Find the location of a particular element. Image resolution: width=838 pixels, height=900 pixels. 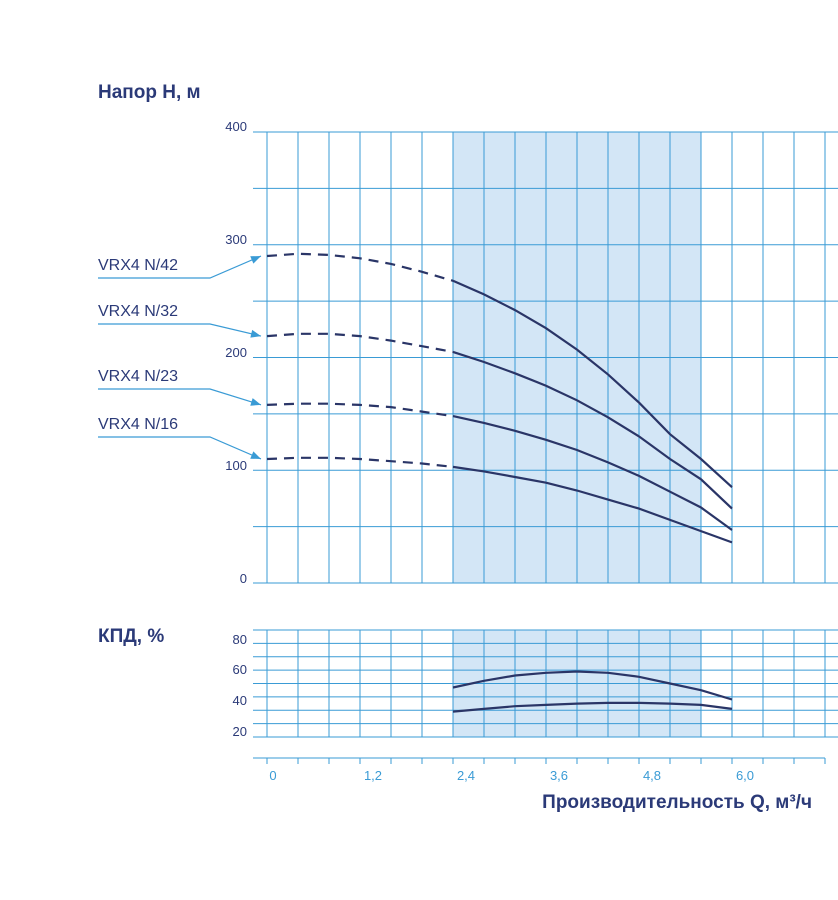

efficiency-axis-title: КПД, % is located at coordinates (131, 636).